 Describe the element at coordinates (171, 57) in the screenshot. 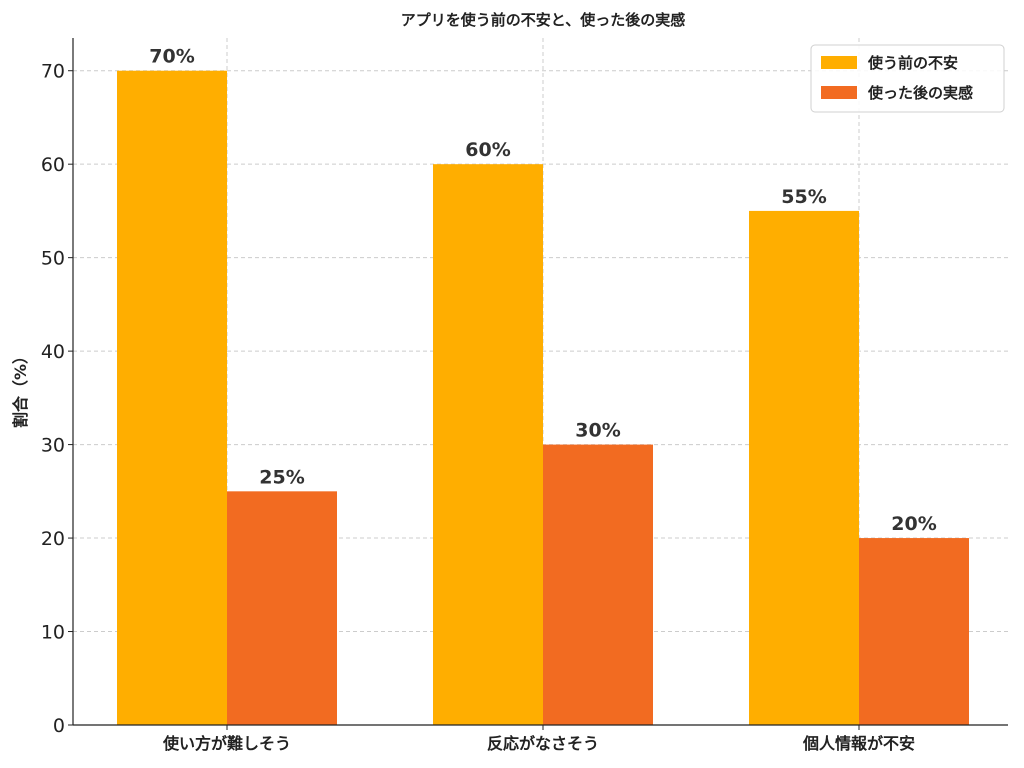

I see `bar-value-label: 70%` at that location.